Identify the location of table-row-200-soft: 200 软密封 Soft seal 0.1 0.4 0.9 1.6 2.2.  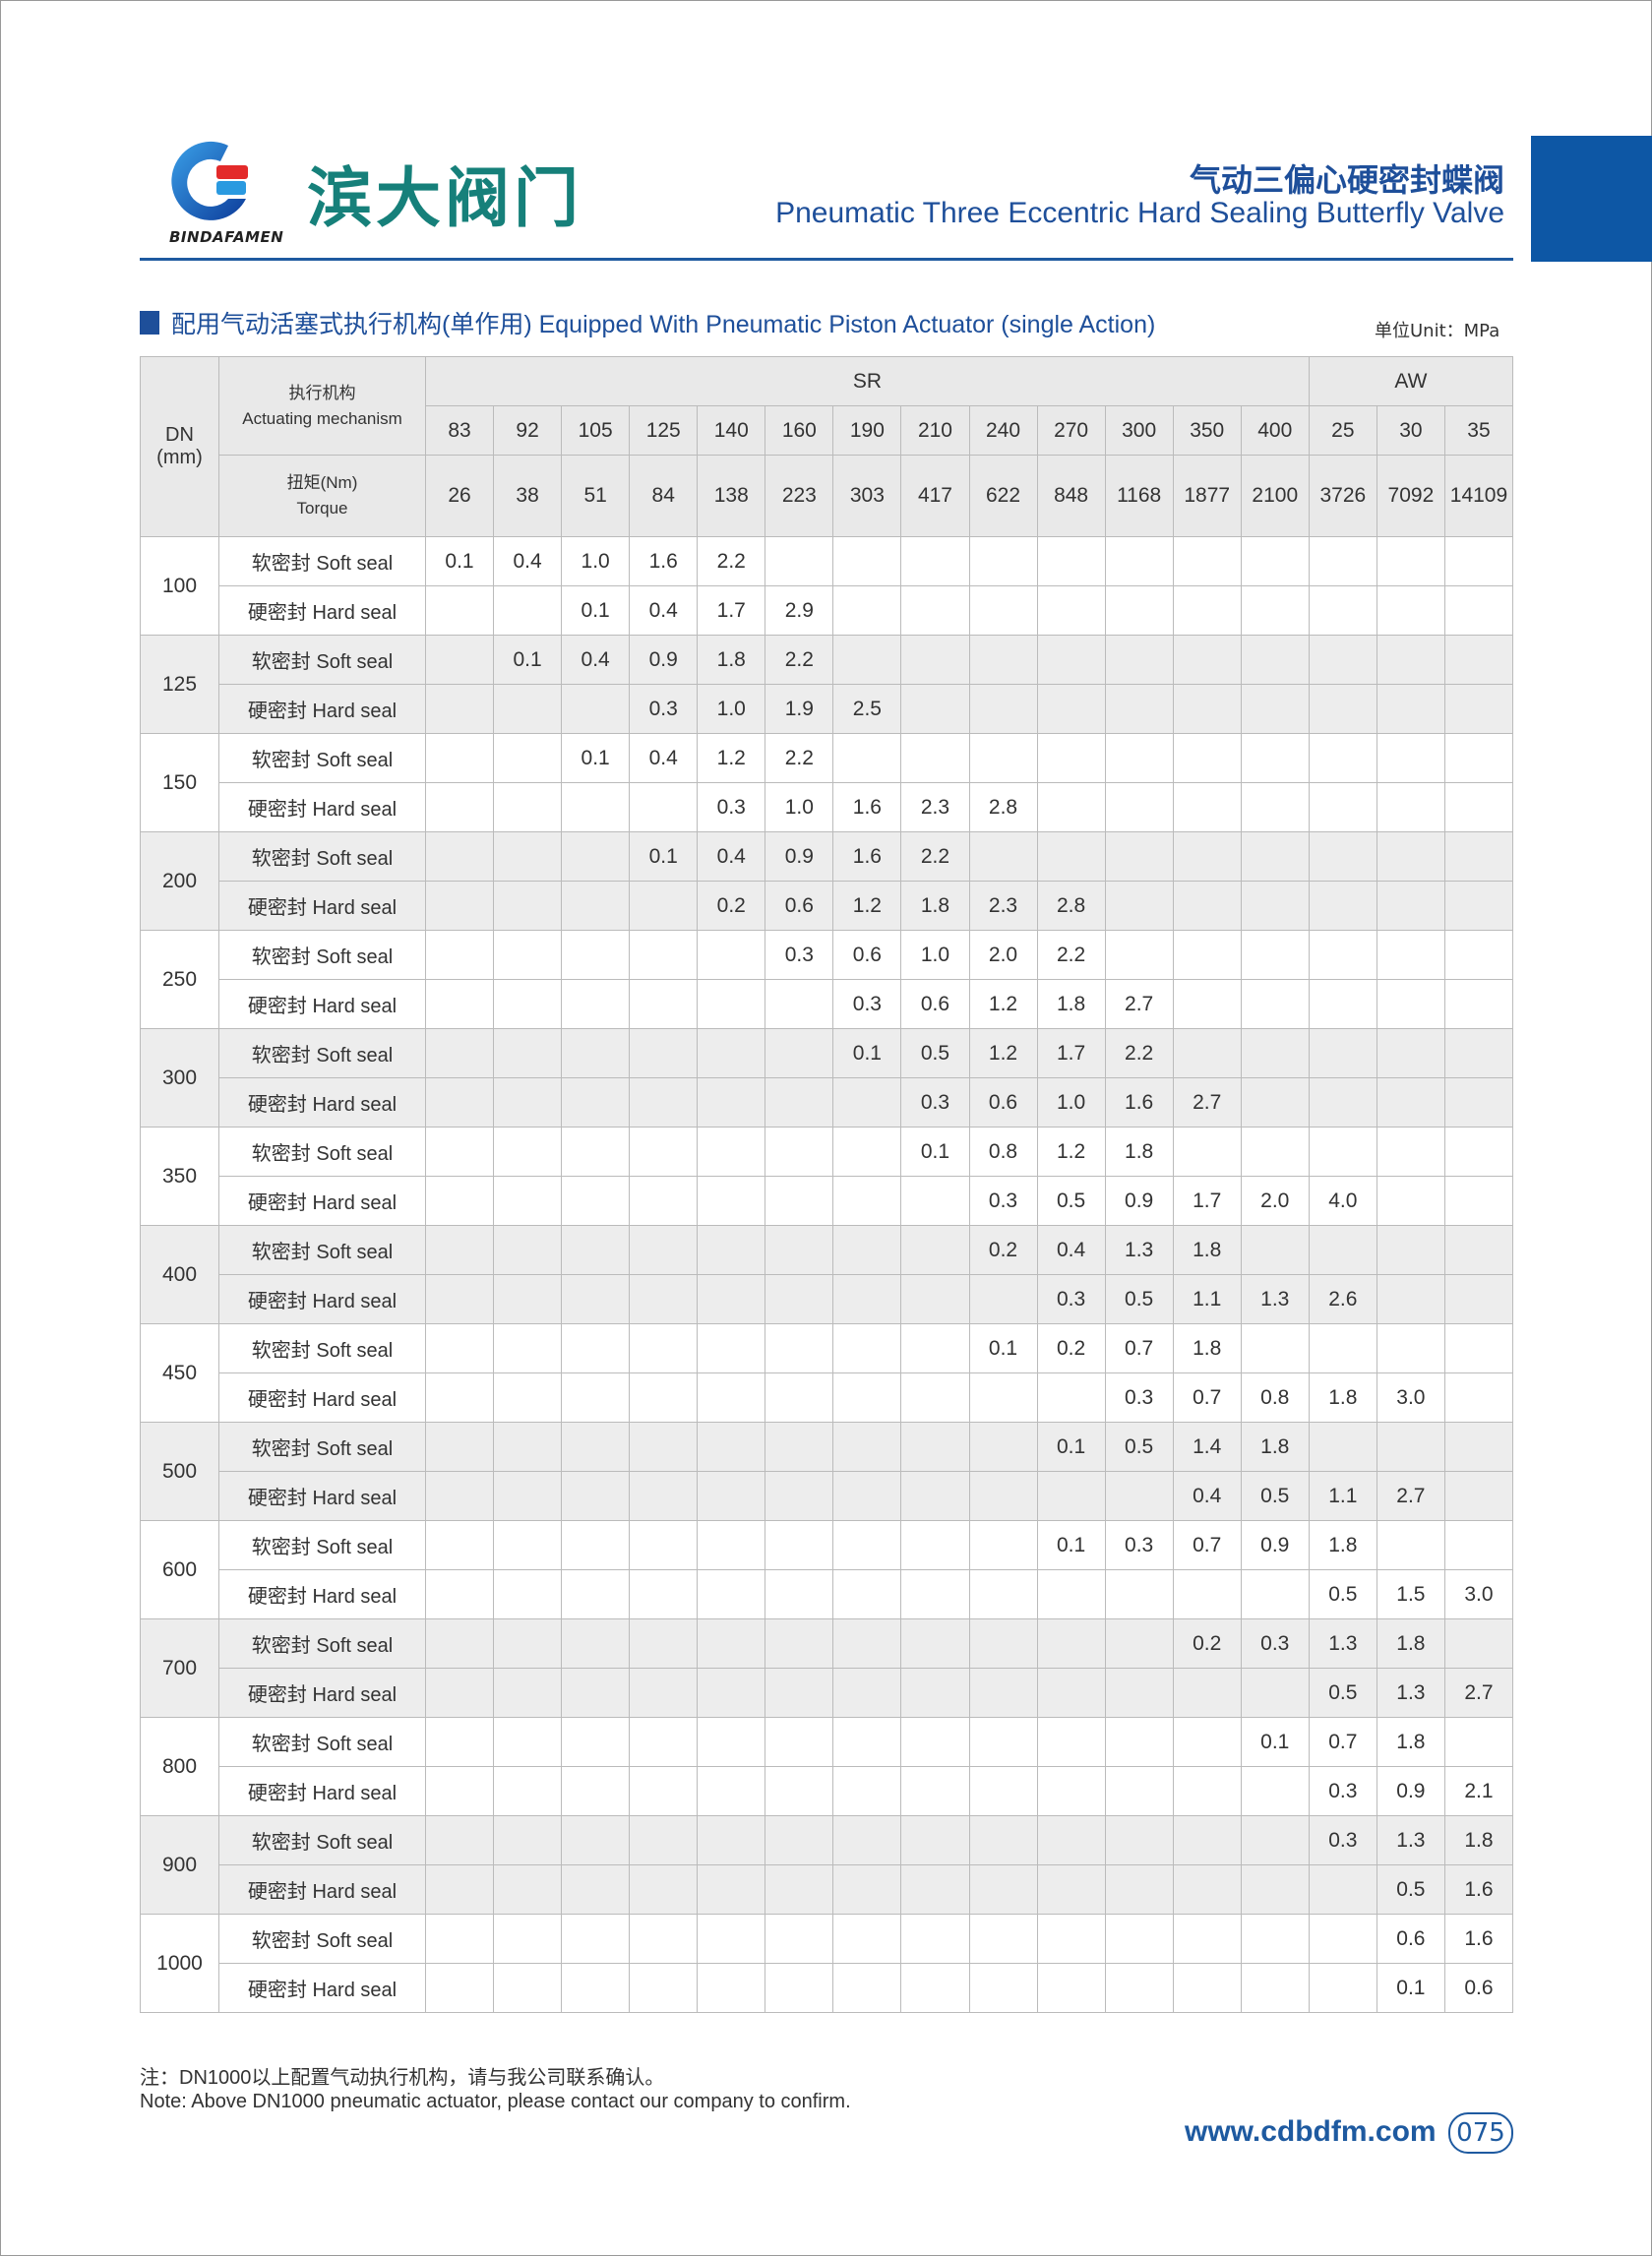
(827, 881).